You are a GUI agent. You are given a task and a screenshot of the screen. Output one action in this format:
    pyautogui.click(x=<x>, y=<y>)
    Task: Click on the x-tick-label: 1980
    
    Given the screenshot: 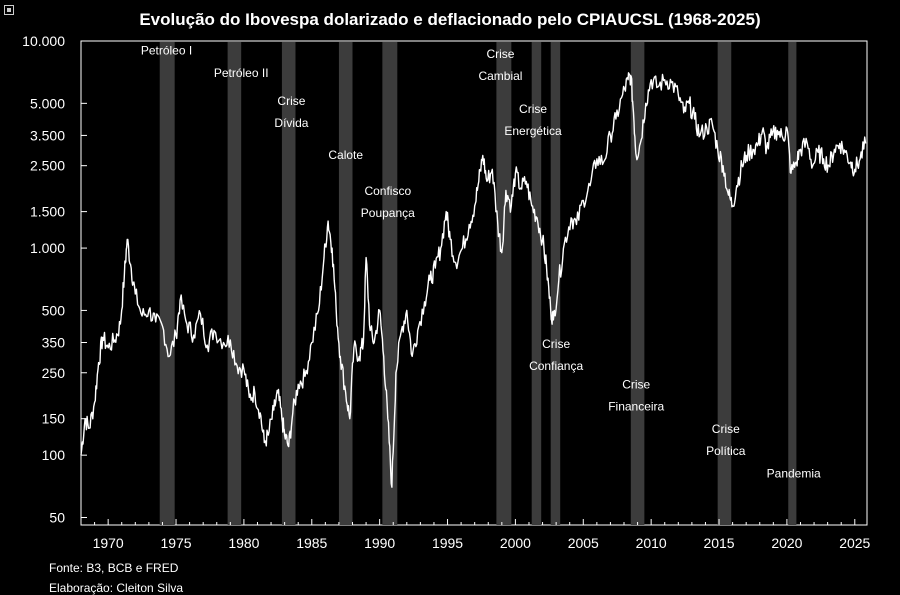 What is the action you would take?
    pyautogui.click(x=243, y=543)
    